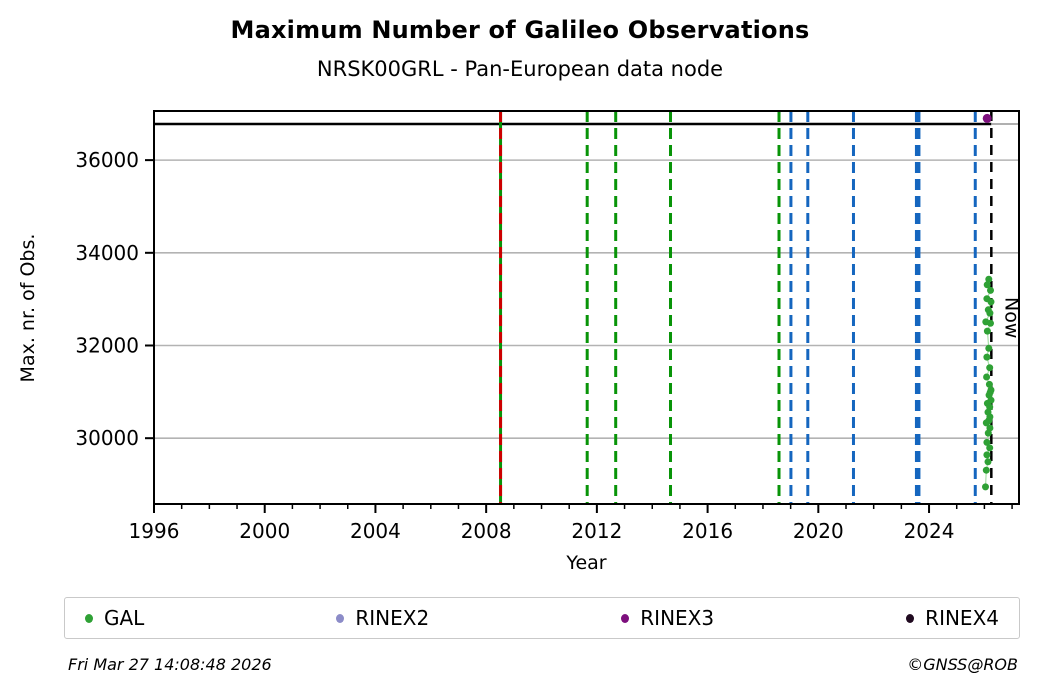 This screenshot has height=699, width=1040. What do you see at coordinates (107, 160) in the screenshot?
I see `y-tick-label: 36000` at bounding box center [107, 160].